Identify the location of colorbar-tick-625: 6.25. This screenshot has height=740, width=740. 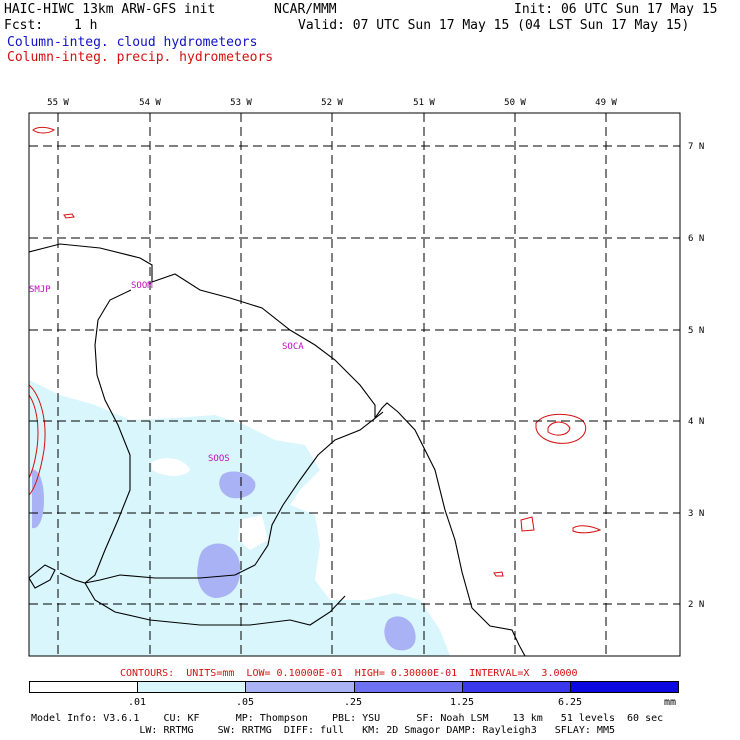
(570, 702).